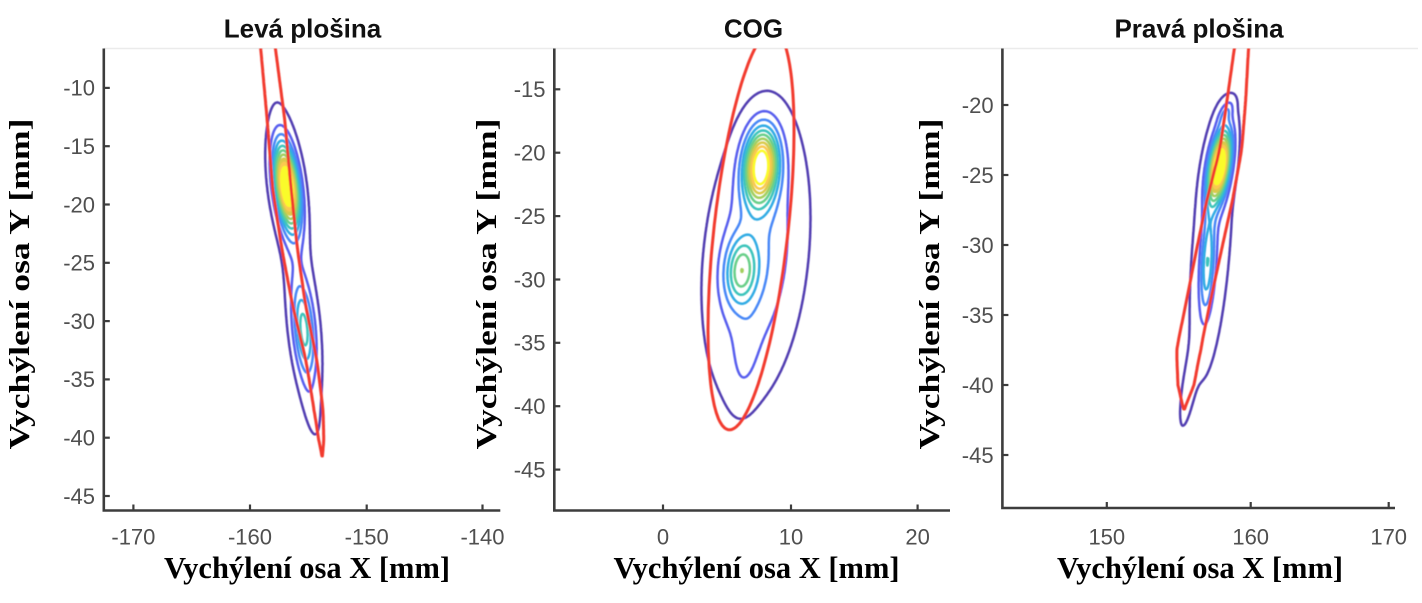  Describe the element at coordinates (367, 537) in the screenshot. I see `svg-text: -150` at that location.